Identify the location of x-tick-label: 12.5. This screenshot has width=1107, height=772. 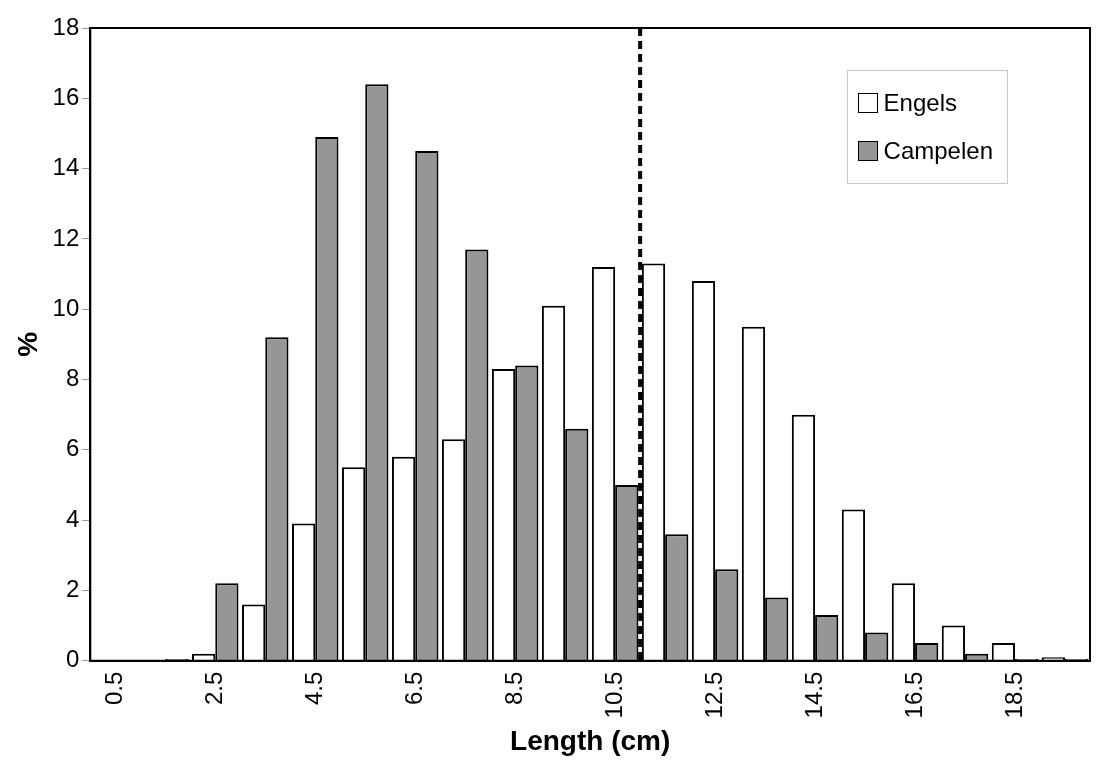
(713, 695).